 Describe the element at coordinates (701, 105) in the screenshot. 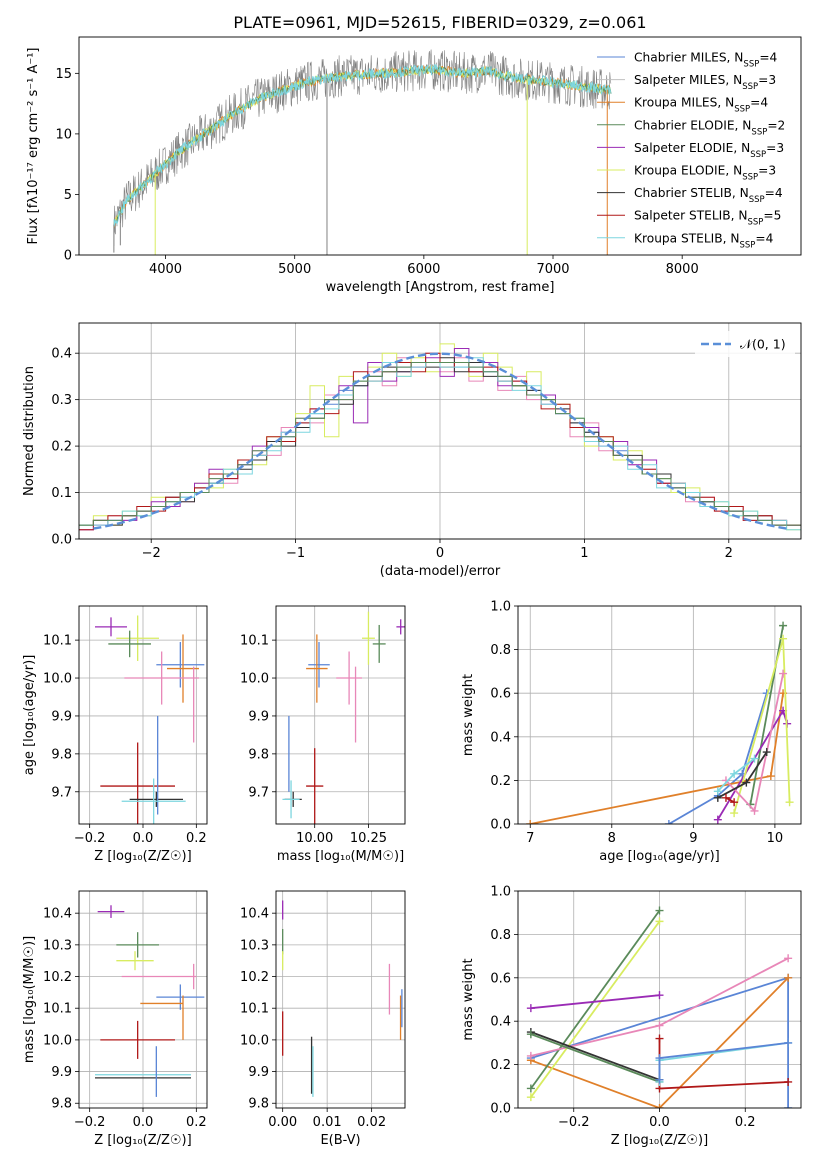

I see `legend-label: Kroupa MILES, NSSP=4` at that location.